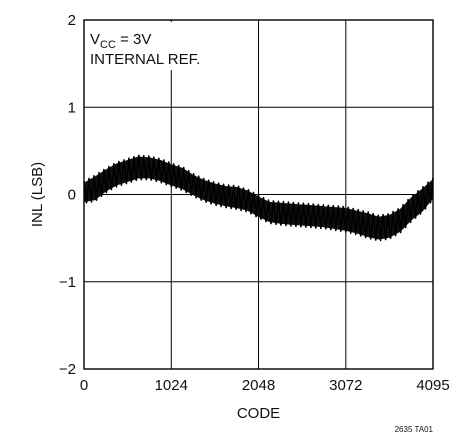 The image size is (459, 435). Describe the element at coordinates (72, 195) in the screenshot. I see `y-tick-label-2: 0` at that location.